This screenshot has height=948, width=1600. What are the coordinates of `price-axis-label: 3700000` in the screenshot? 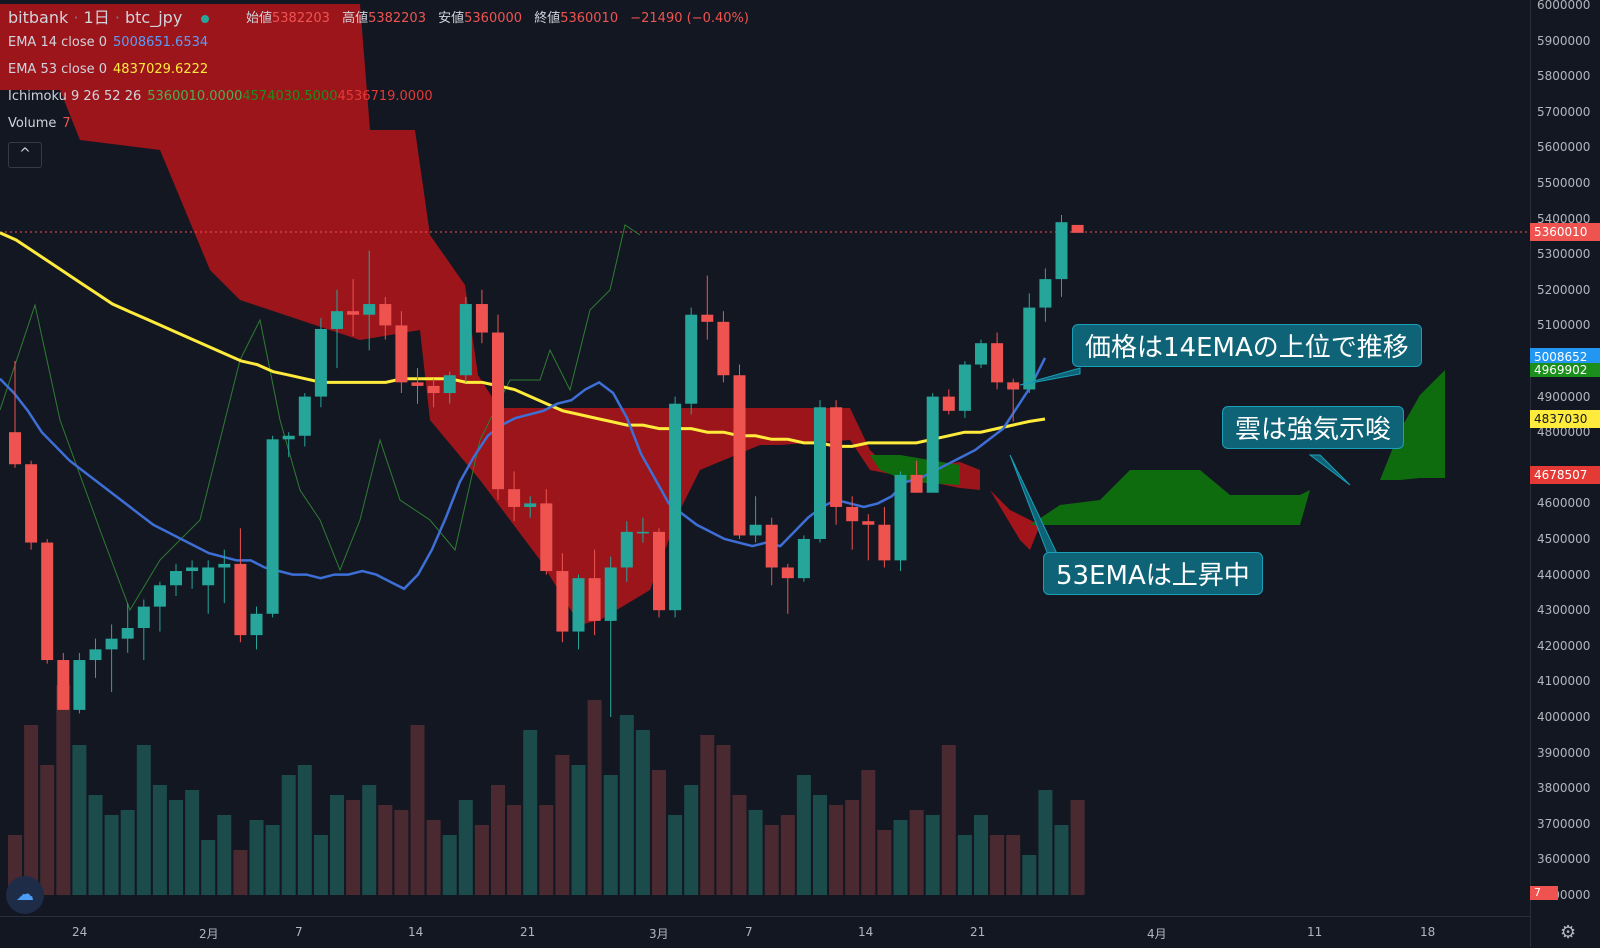 It's located at (1564, 823).